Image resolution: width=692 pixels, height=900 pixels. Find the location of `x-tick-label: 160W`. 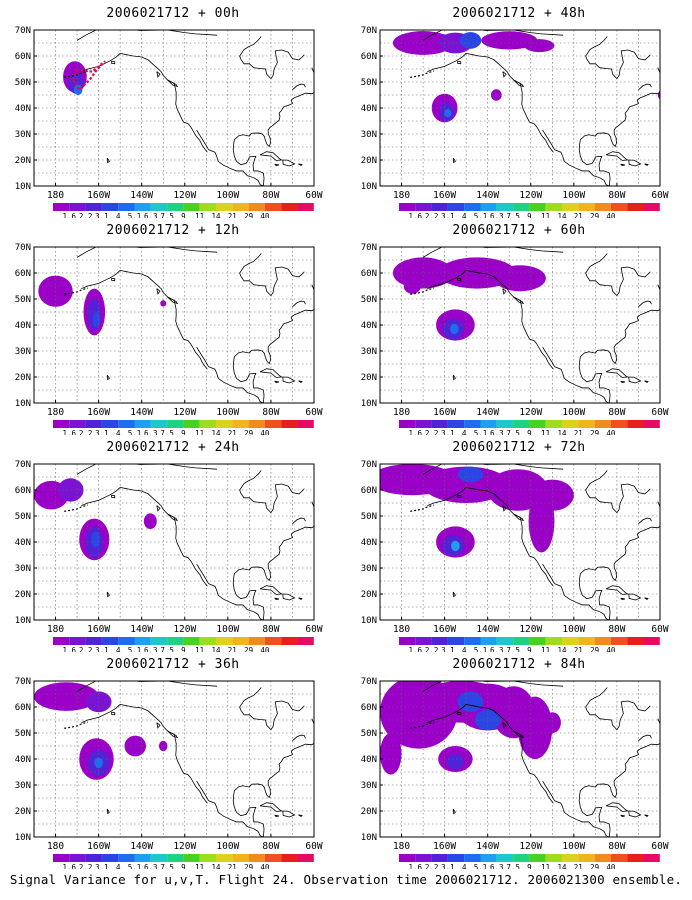

x-tick-label: 160W is located at coordinates (98, 629).